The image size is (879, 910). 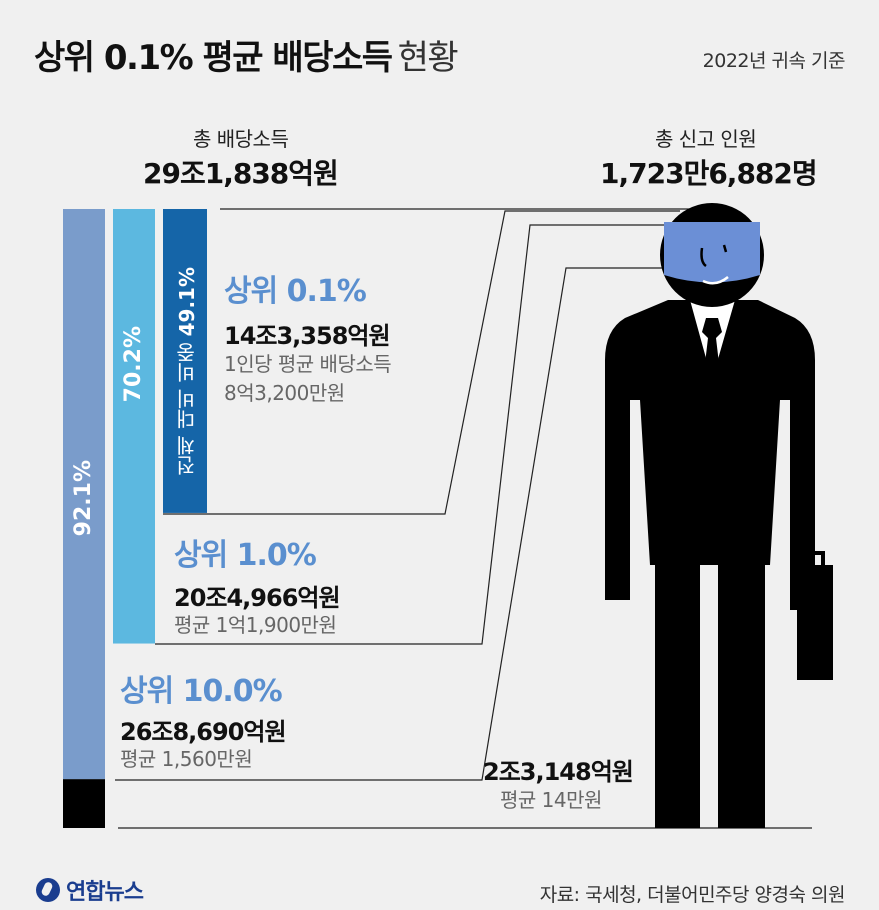 I want to click on total-income-value: 29조1,838억원, so click(x=241, y=173).